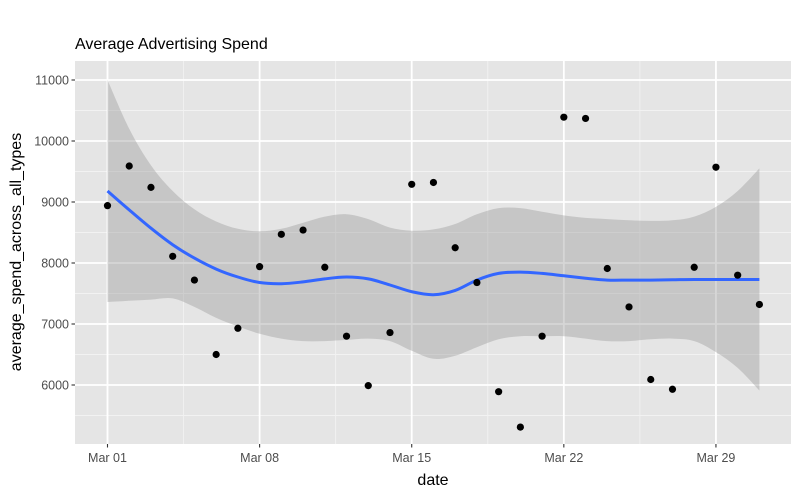  I want to click on data-point: Mar 14: 6860, so click(390, 332).